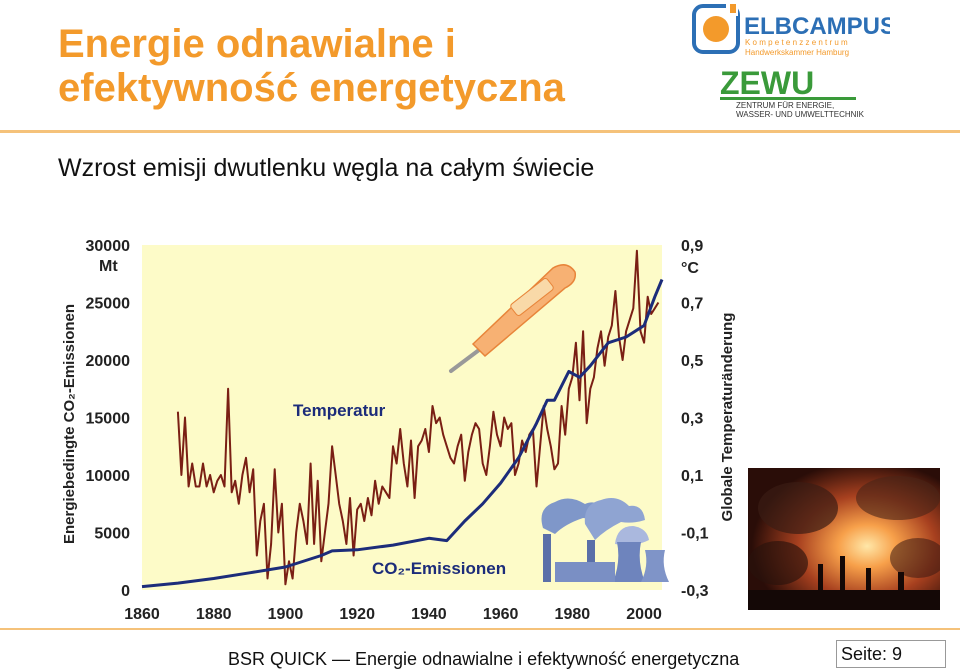  I want to click on x-tick-1920: 1920, so click(357, 614).